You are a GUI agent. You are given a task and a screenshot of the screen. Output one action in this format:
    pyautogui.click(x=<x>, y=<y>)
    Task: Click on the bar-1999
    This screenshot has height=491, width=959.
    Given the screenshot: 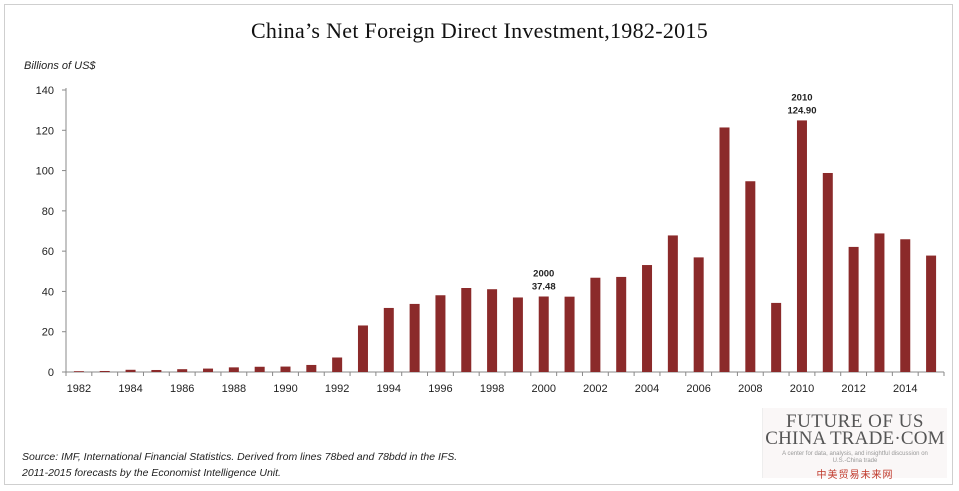 What is the action you would take?
    pyautogui.click(x=517, y=334)
    